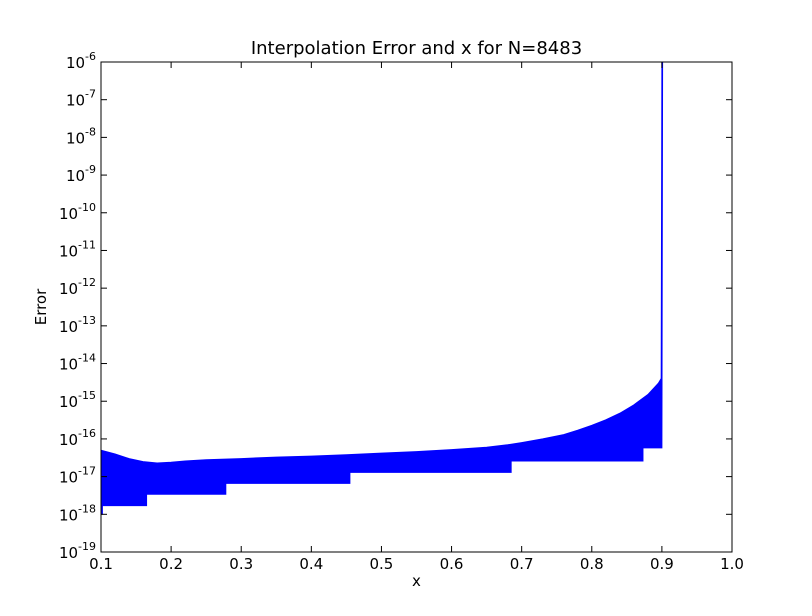  Describe the element at coordinates (311, 564) in the screenshot. I see `x-tick-label: 0.4` at that location.